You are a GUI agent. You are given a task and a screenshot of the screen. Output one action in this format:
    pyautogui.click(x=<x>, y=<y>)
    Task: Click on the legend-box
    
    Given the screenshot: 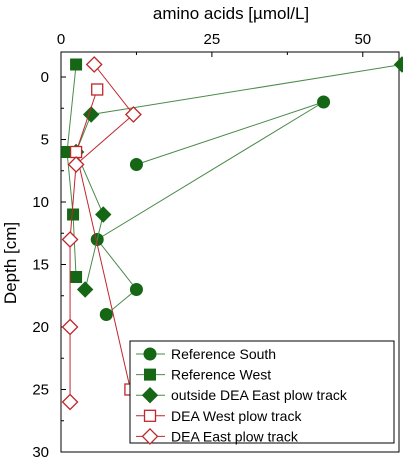 What is the action you would take?
    pyautogui.click(x=262, y=392)
    